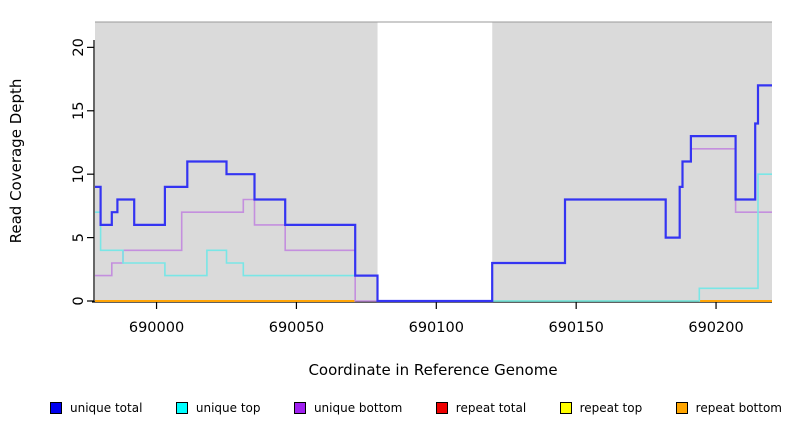 The image size is (792, 432). I want to click on legend-item-repeat-bottom: repeat bottom, so click(728, 408).